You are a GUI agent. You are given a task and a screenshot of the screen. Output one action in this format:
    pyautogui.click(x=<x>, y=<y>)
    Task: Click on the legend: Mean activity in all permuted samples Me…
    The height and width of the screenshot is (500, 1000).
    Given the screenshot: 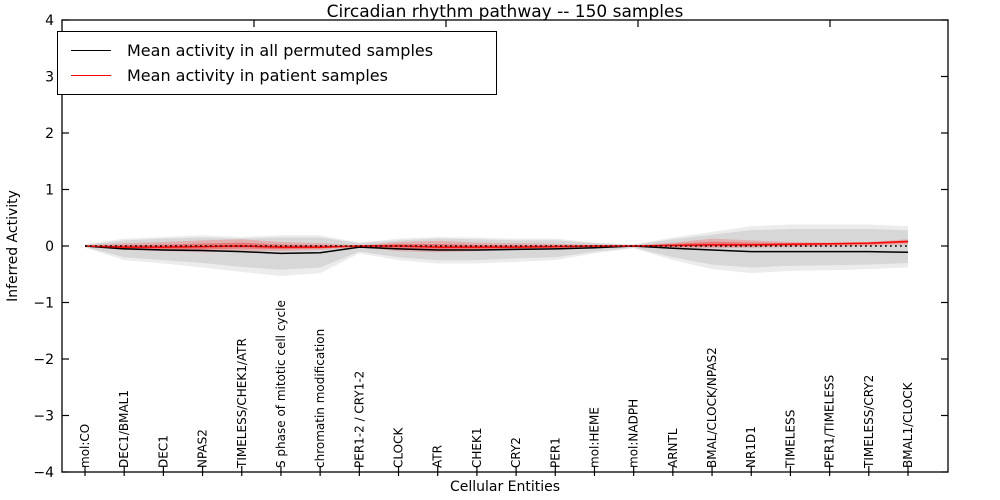 What is the action you would take?
    pyautogui.click(x=277, y=63)
    